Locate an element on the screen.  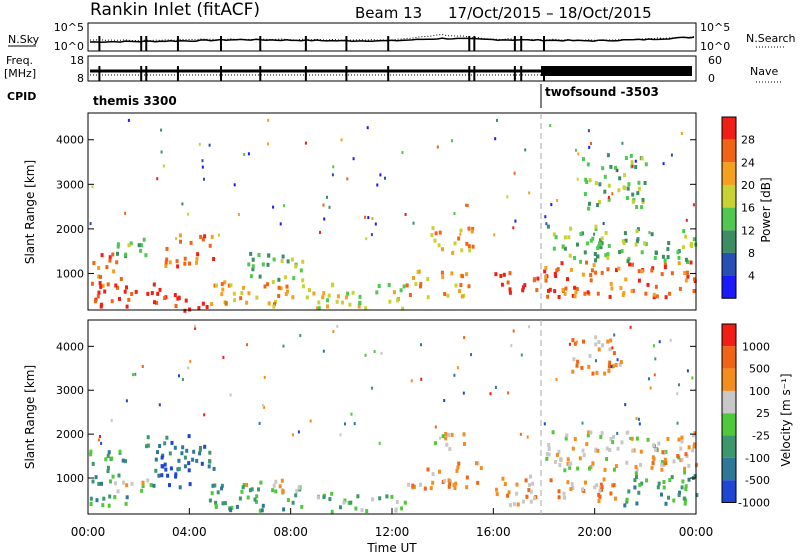
colorbar-tick-label: 500 is located at coordinates (759, 369).